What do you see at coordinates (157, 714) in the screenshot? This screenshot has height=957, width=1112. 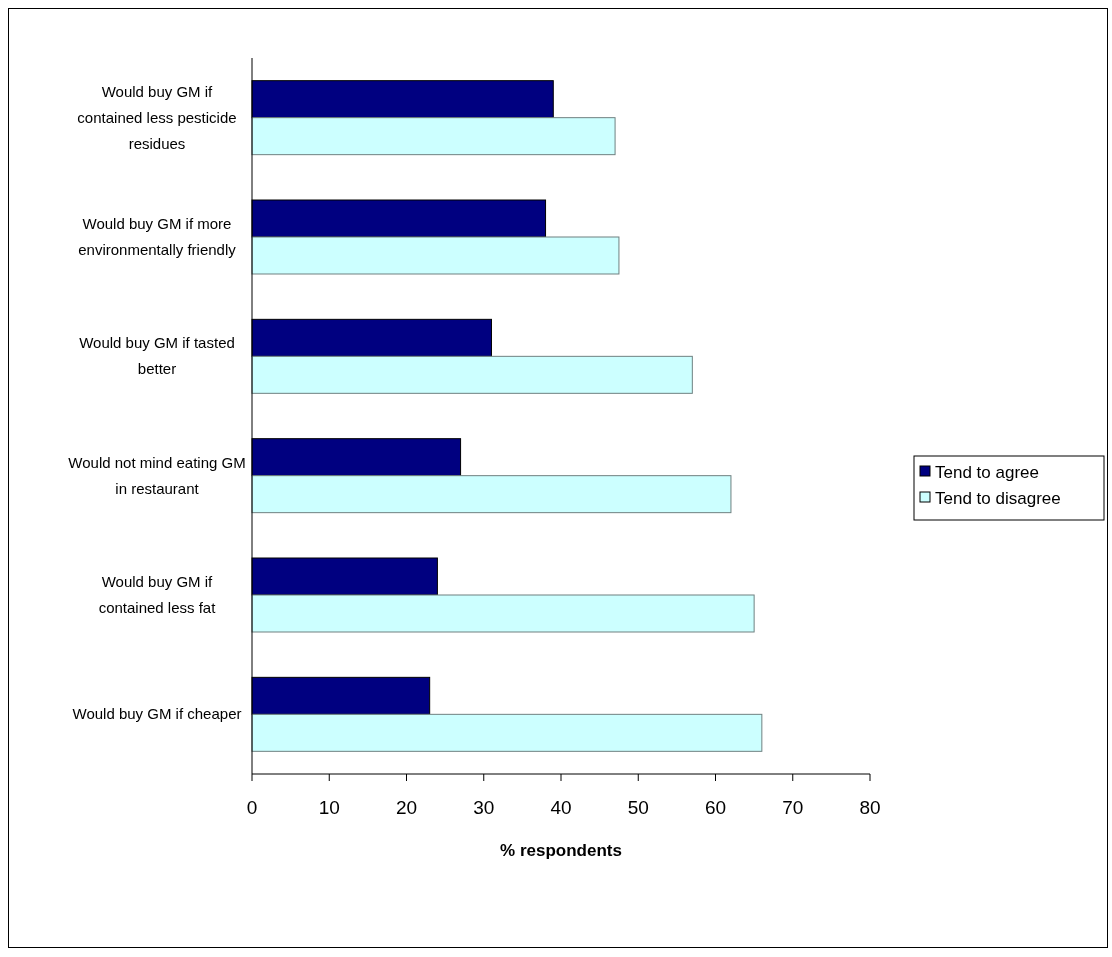 I see `y-tick-label: Would buy GM if cheaper` at bounding box center [157, 714].